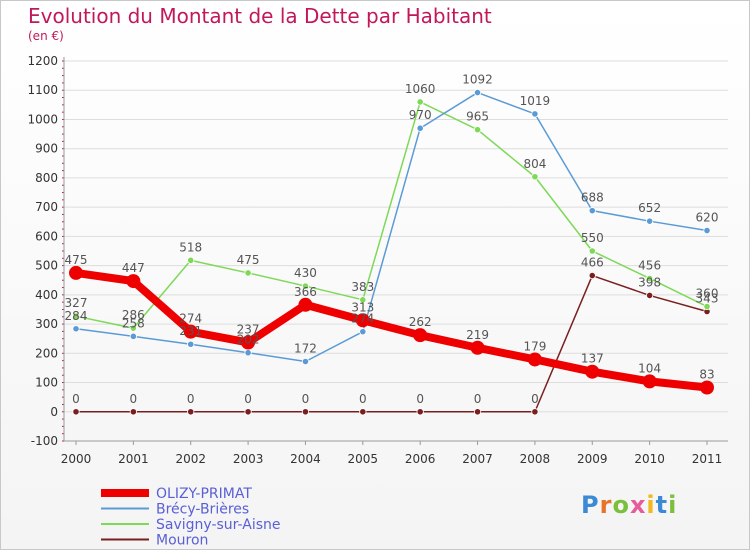  What do you see at coordinates (42, 61) in the screenshot?
I see `y-tick-label: 1200` at bounding box center [42, 61].